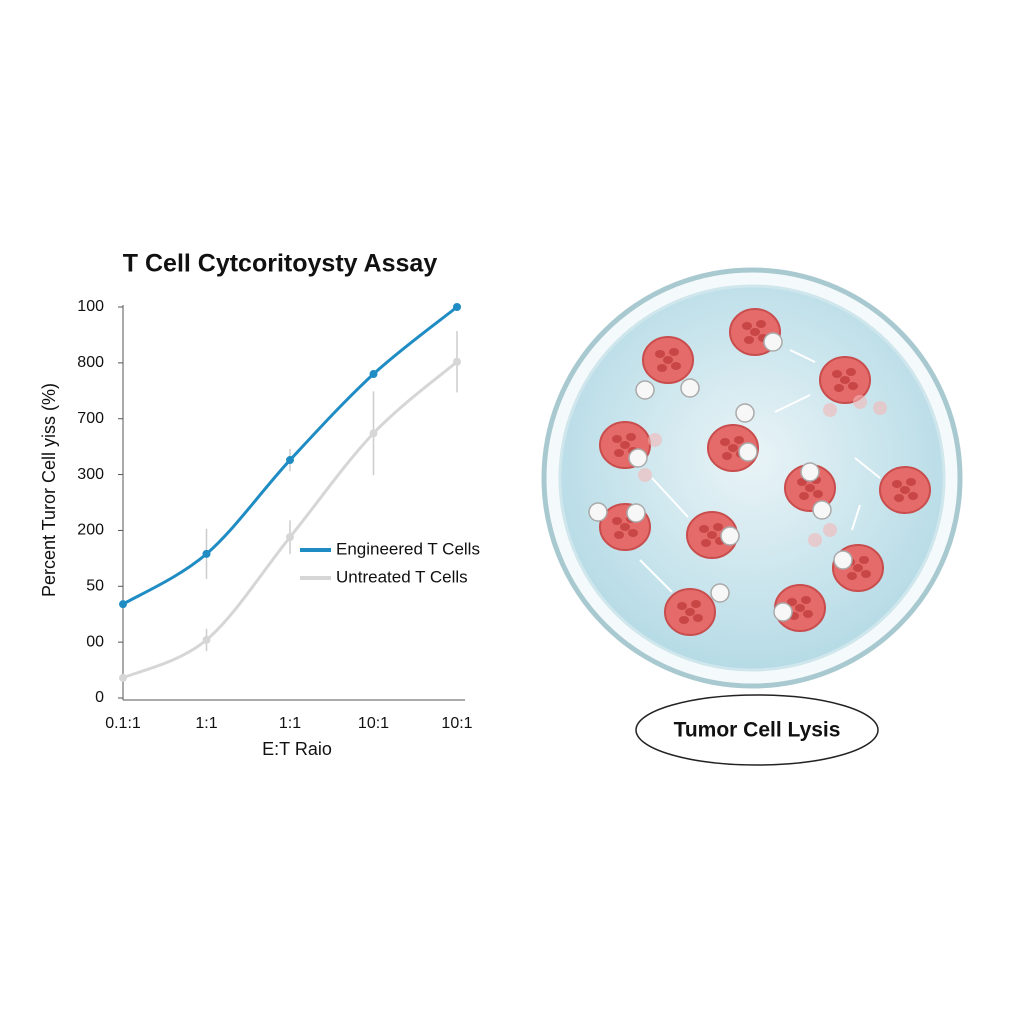  I want to click on y-tick-label: 800, so click(90, 362).